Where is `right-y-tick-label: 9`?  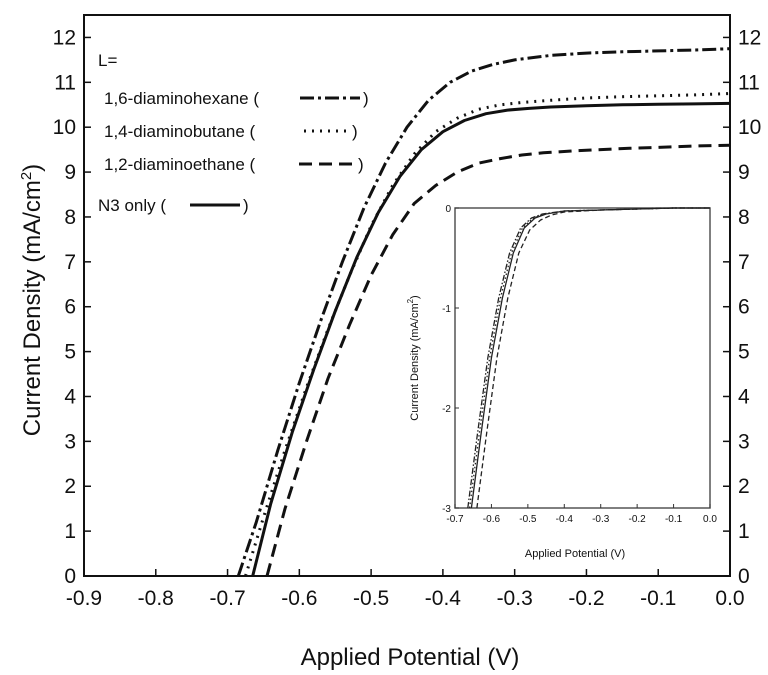 right-y-tick-label: 9 is located at coordinates (744, 172).